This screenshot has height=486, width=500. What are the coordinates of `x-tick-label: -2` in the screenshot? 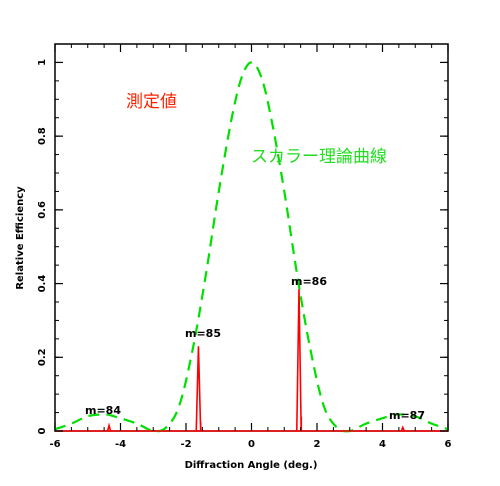 It's located at (185, 444).